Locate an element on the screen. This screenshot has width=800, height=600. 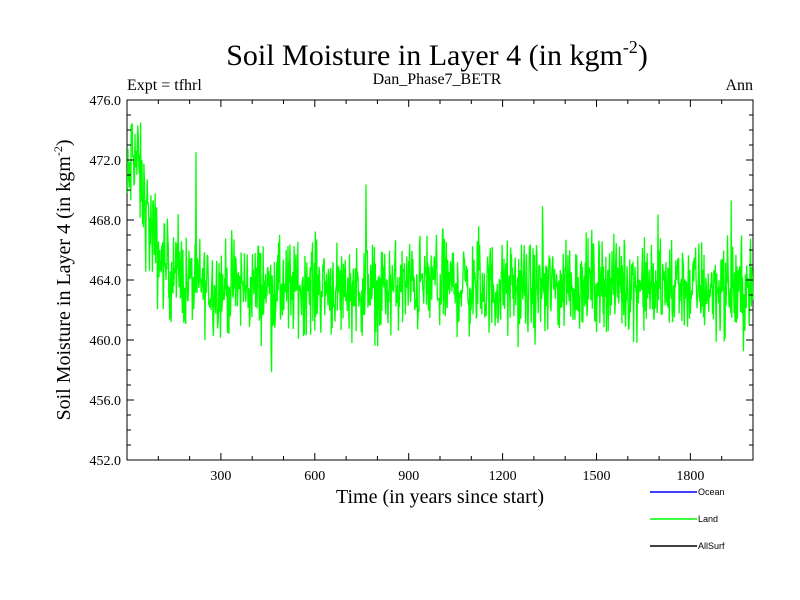
subtitle-center: Dan_Phase7_BETR is located at coordinates (437, 79).